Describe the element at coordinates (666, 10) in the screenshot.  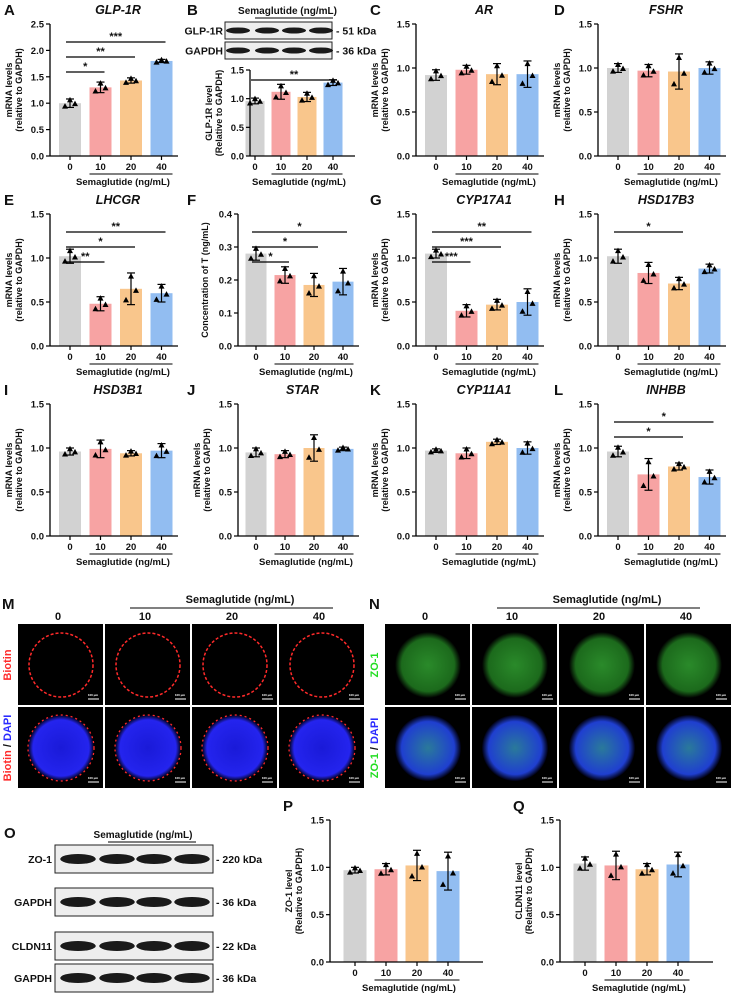
I see `chart-title: FSHR` at that location.